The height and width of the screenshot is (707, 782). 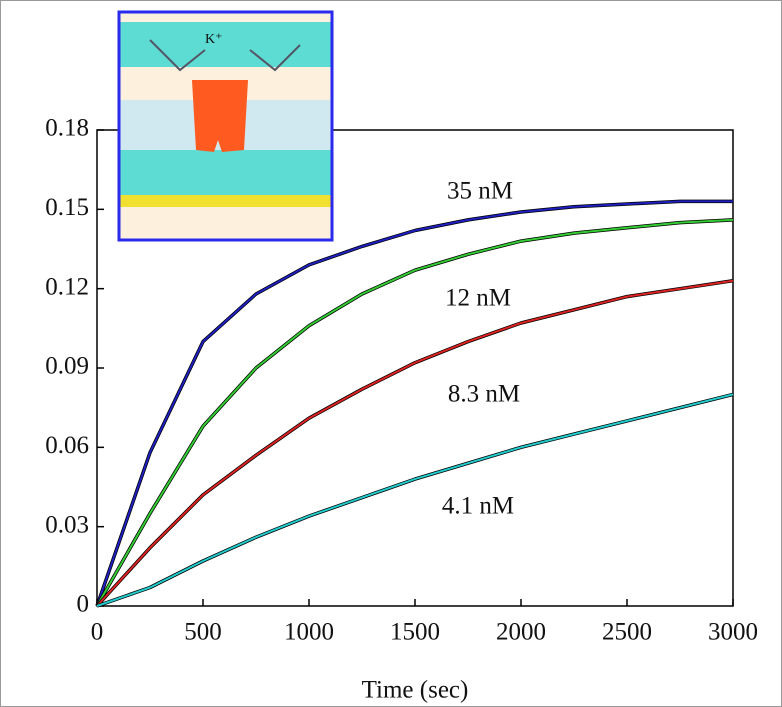 I want to click on x-tick-label: 2000, so click(x=521, y=632).